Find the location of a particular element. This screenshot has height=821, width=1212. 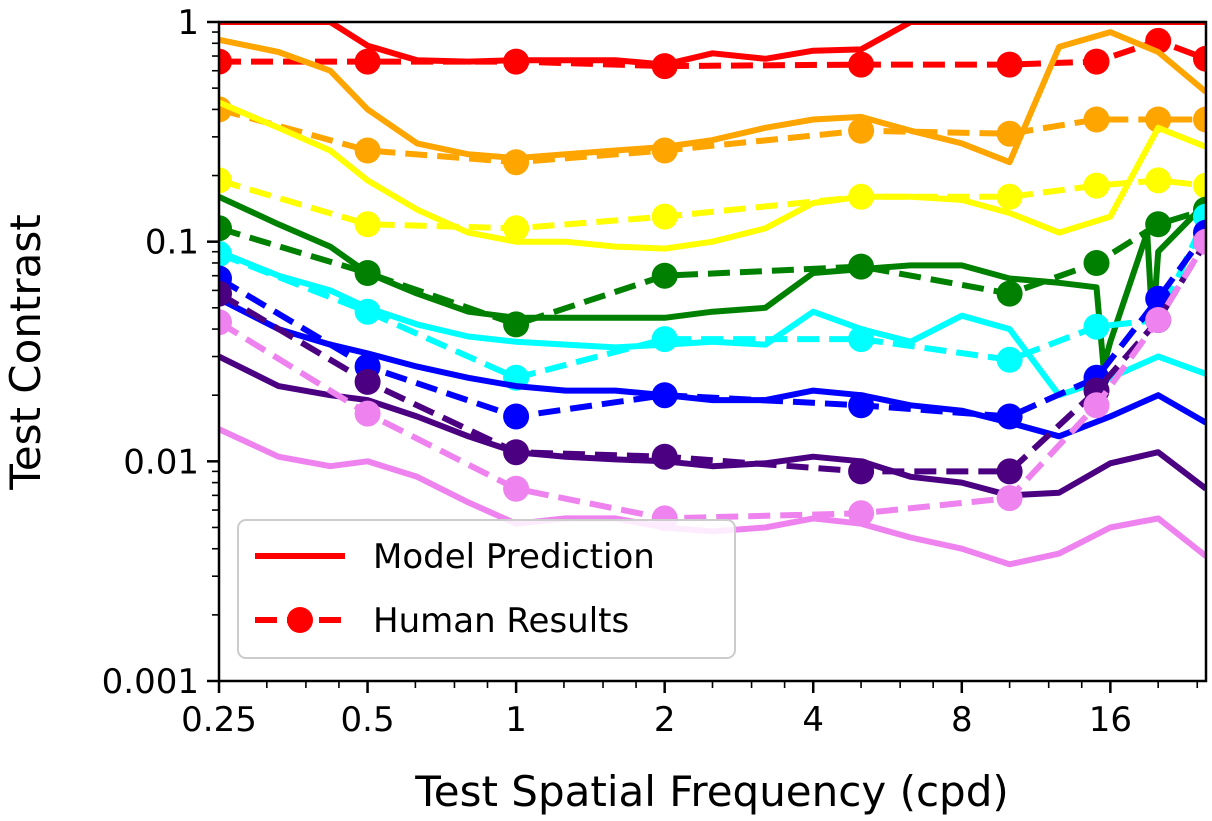

y-tick-label: 1 is located at coordinates (188, 23).